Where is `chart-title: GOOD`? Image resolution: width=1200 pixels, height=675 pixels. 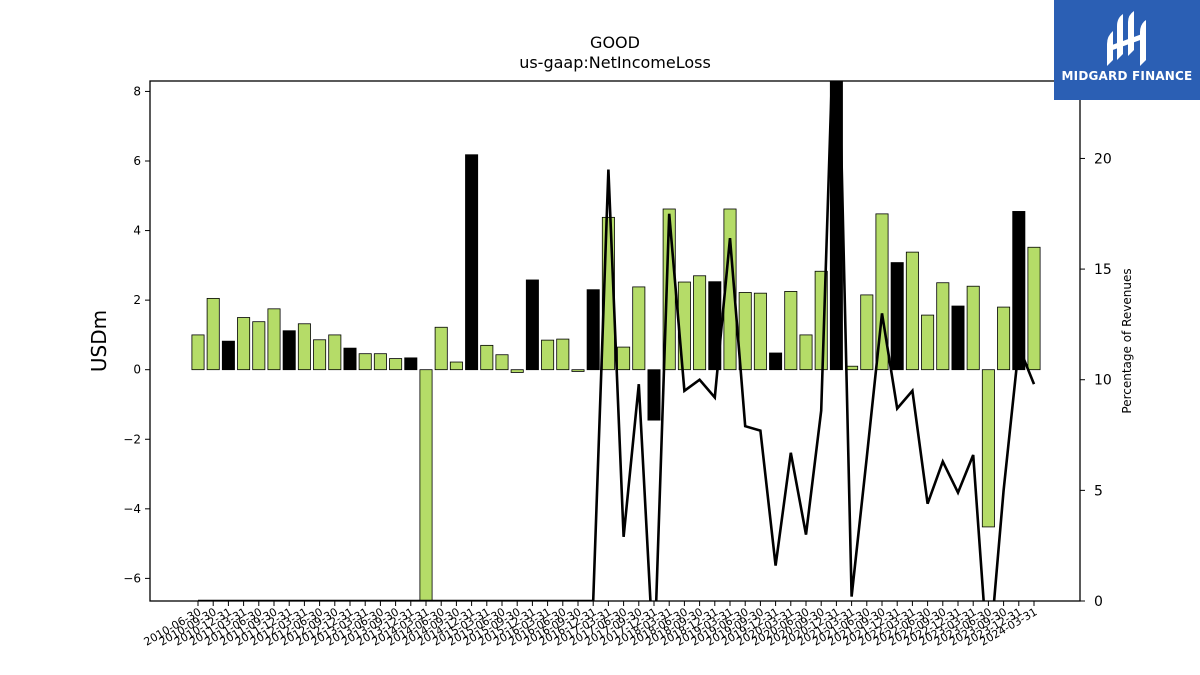
chart-title: GOOD is located at coordinates (615, 42).